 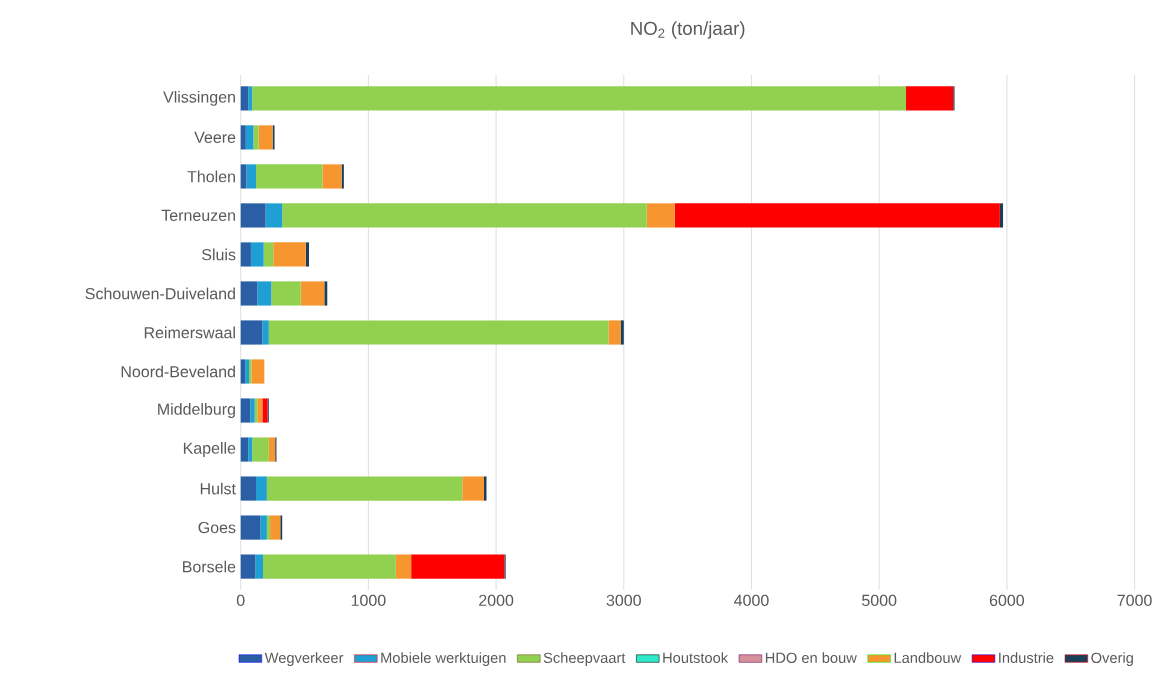 I want to click on chart-title: NO$_{2}$ (ton/jaar), so click(x=688, y=30).